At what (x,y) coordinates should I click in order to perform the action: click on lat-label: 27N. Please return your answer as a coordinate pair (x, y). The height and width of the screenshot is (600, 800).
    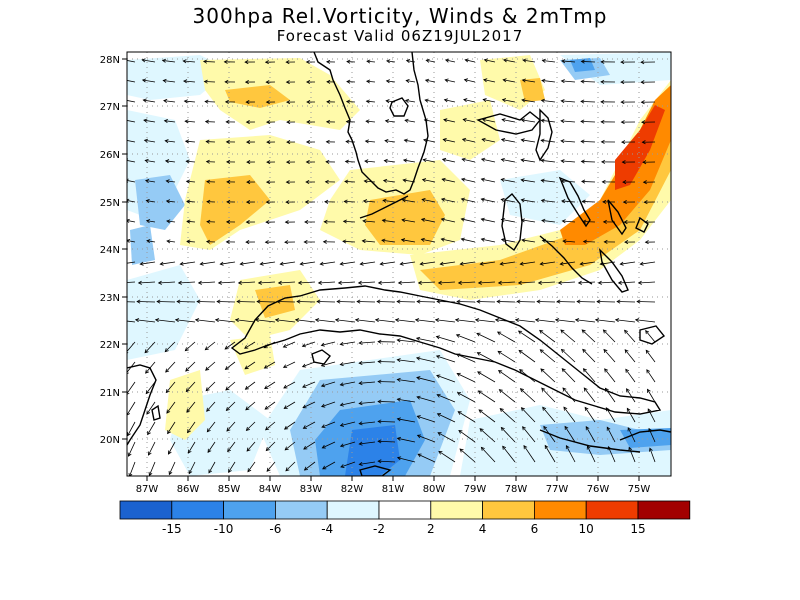
    Looking at the image, I should click on (110, 107).